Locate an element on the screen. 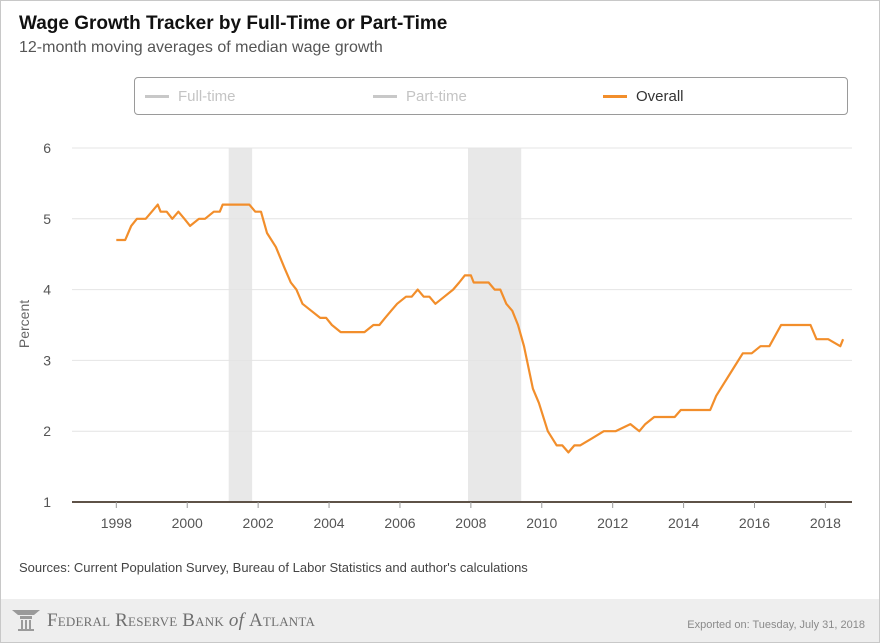  y-tick-label-3: 3 is located at coordinates (47, 360).